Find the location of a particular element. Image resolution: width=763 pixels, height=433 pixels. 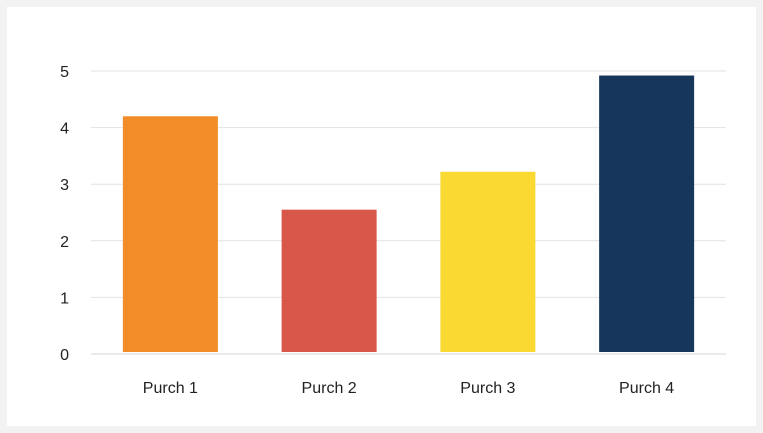

y-tick-label: 4 is located at coordinates (64, 129).